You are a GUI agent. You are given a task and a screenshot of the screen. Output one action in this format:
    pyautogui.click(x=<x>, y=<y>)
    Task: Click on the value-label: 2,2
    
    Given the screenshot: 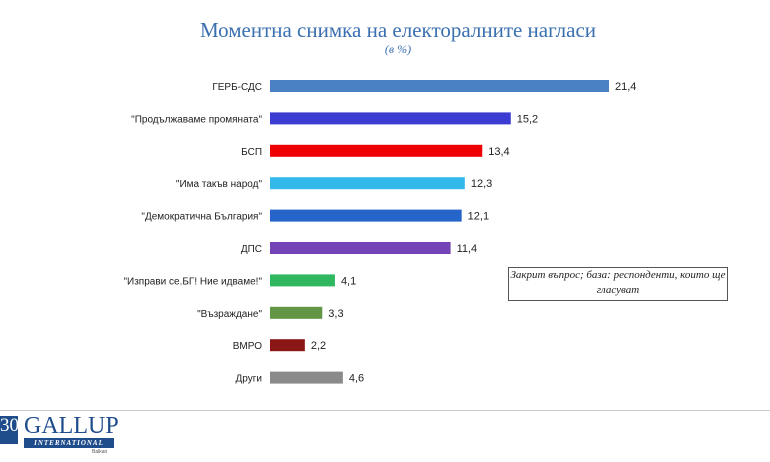 What is the action you would take?
    pyautogui.click(x=318, y=346)
    